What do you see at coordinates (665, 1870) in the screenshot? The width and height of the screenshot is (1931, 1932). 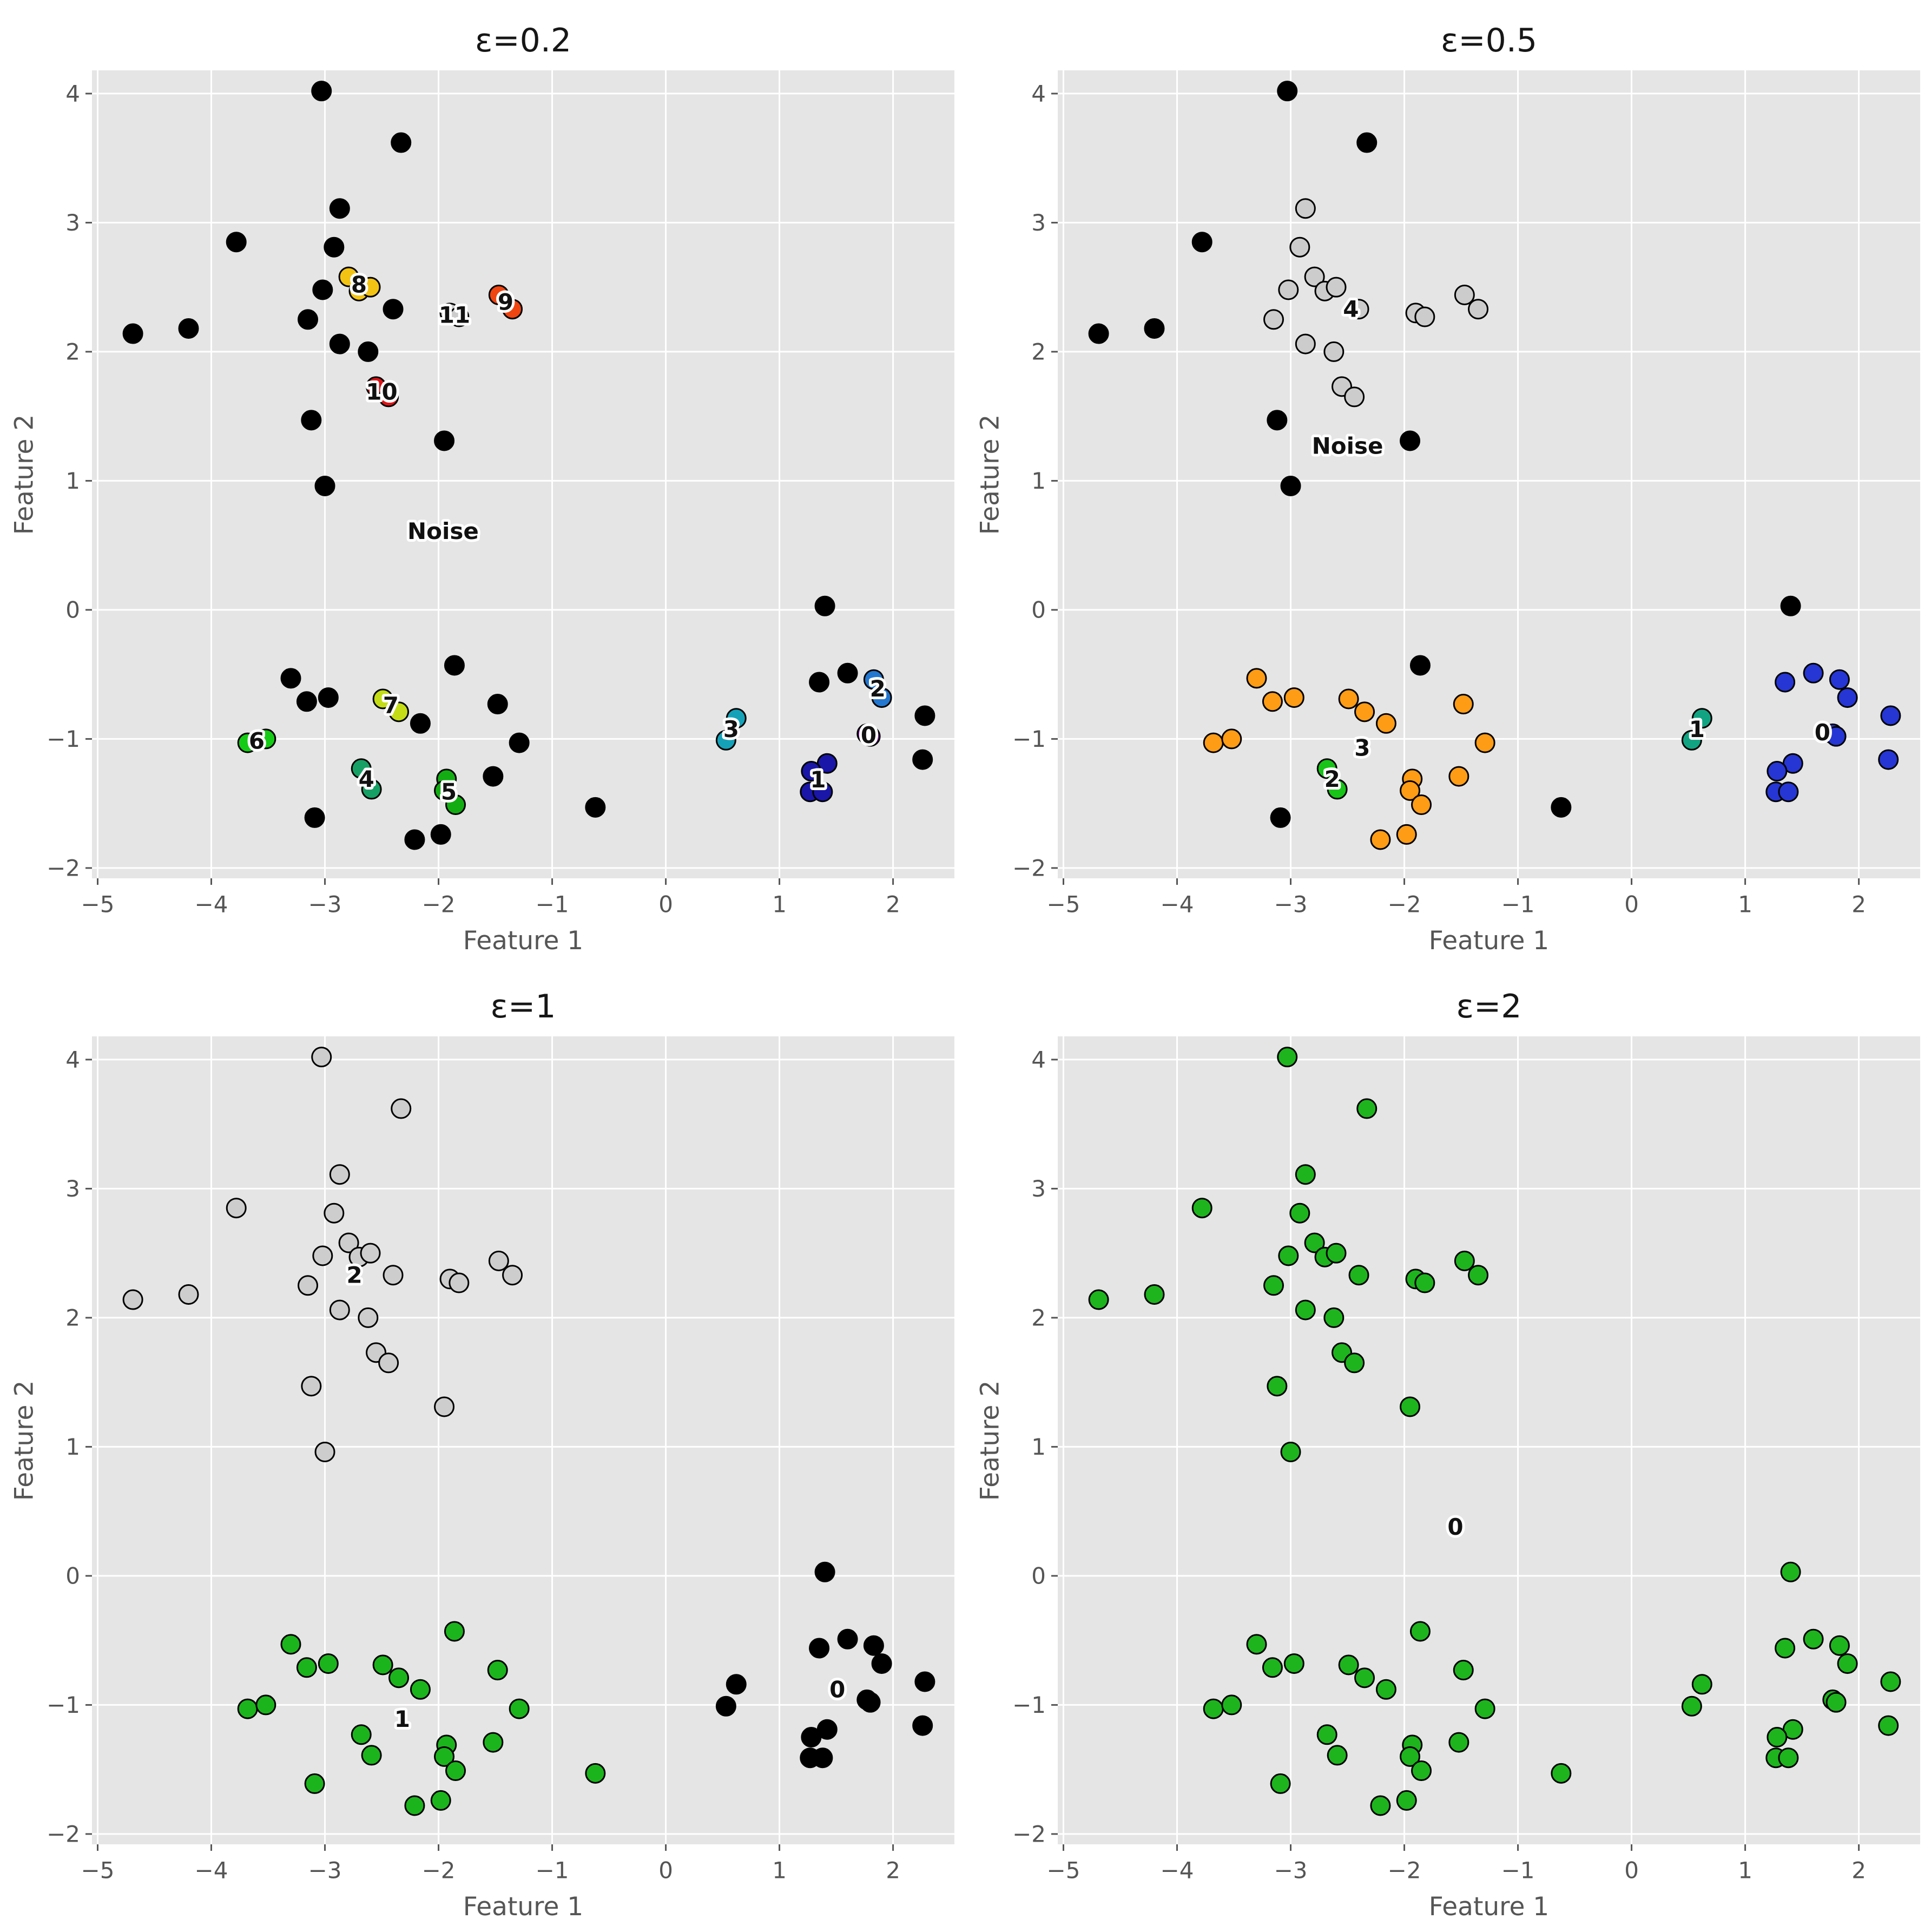 I see `x-tick-label: 0` at bounding box center [665, 1870].